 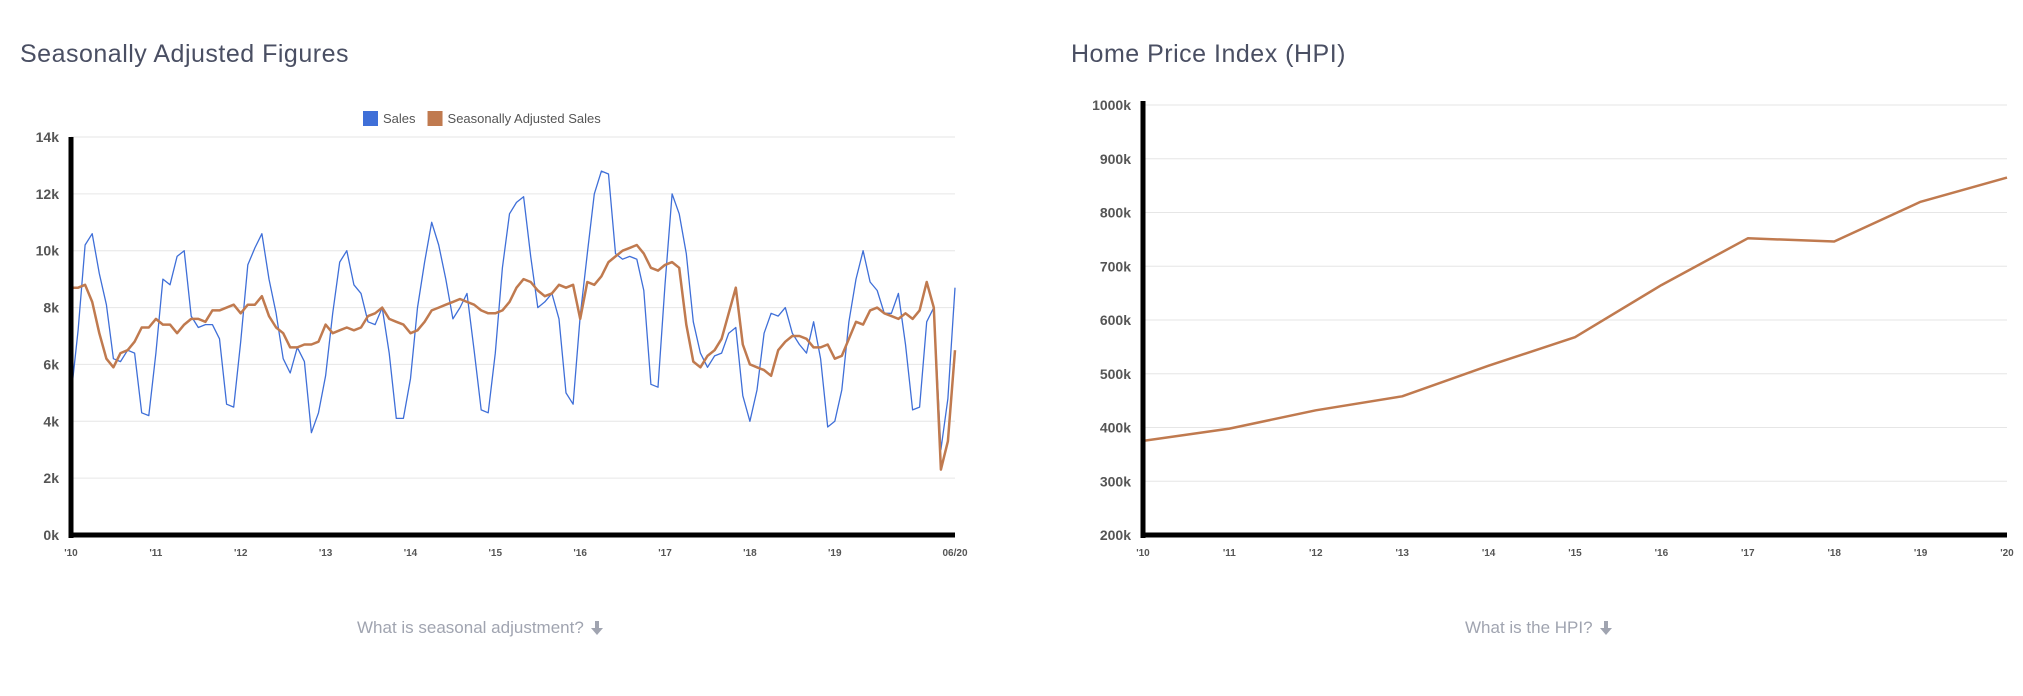 I want to click on y-tick-label: 800k, so click(x=1115, y=213).